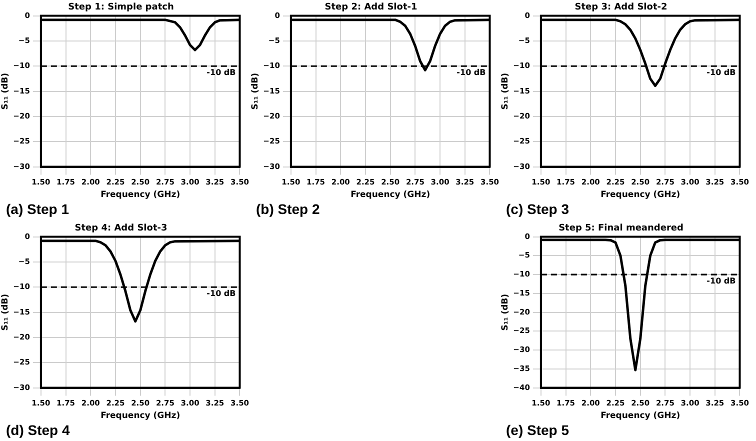 The image size is (756, 441). What do you see at coordinates (288, 209) in the screenshot?
I see `text: (b) Step 2` at bounding box center [288, 209].